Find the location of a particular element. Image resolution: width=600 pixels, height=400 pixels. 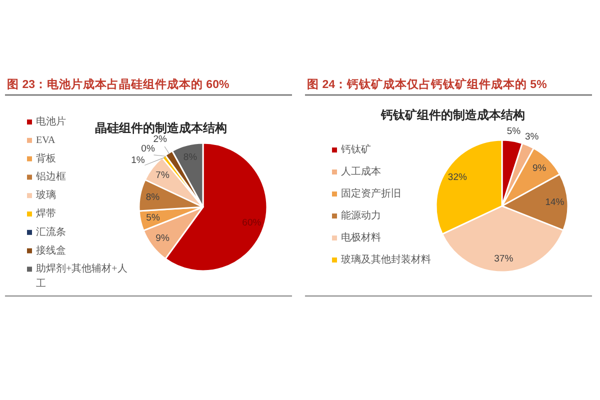

legend-label: 焊带 is located at coordinates (46, 214).